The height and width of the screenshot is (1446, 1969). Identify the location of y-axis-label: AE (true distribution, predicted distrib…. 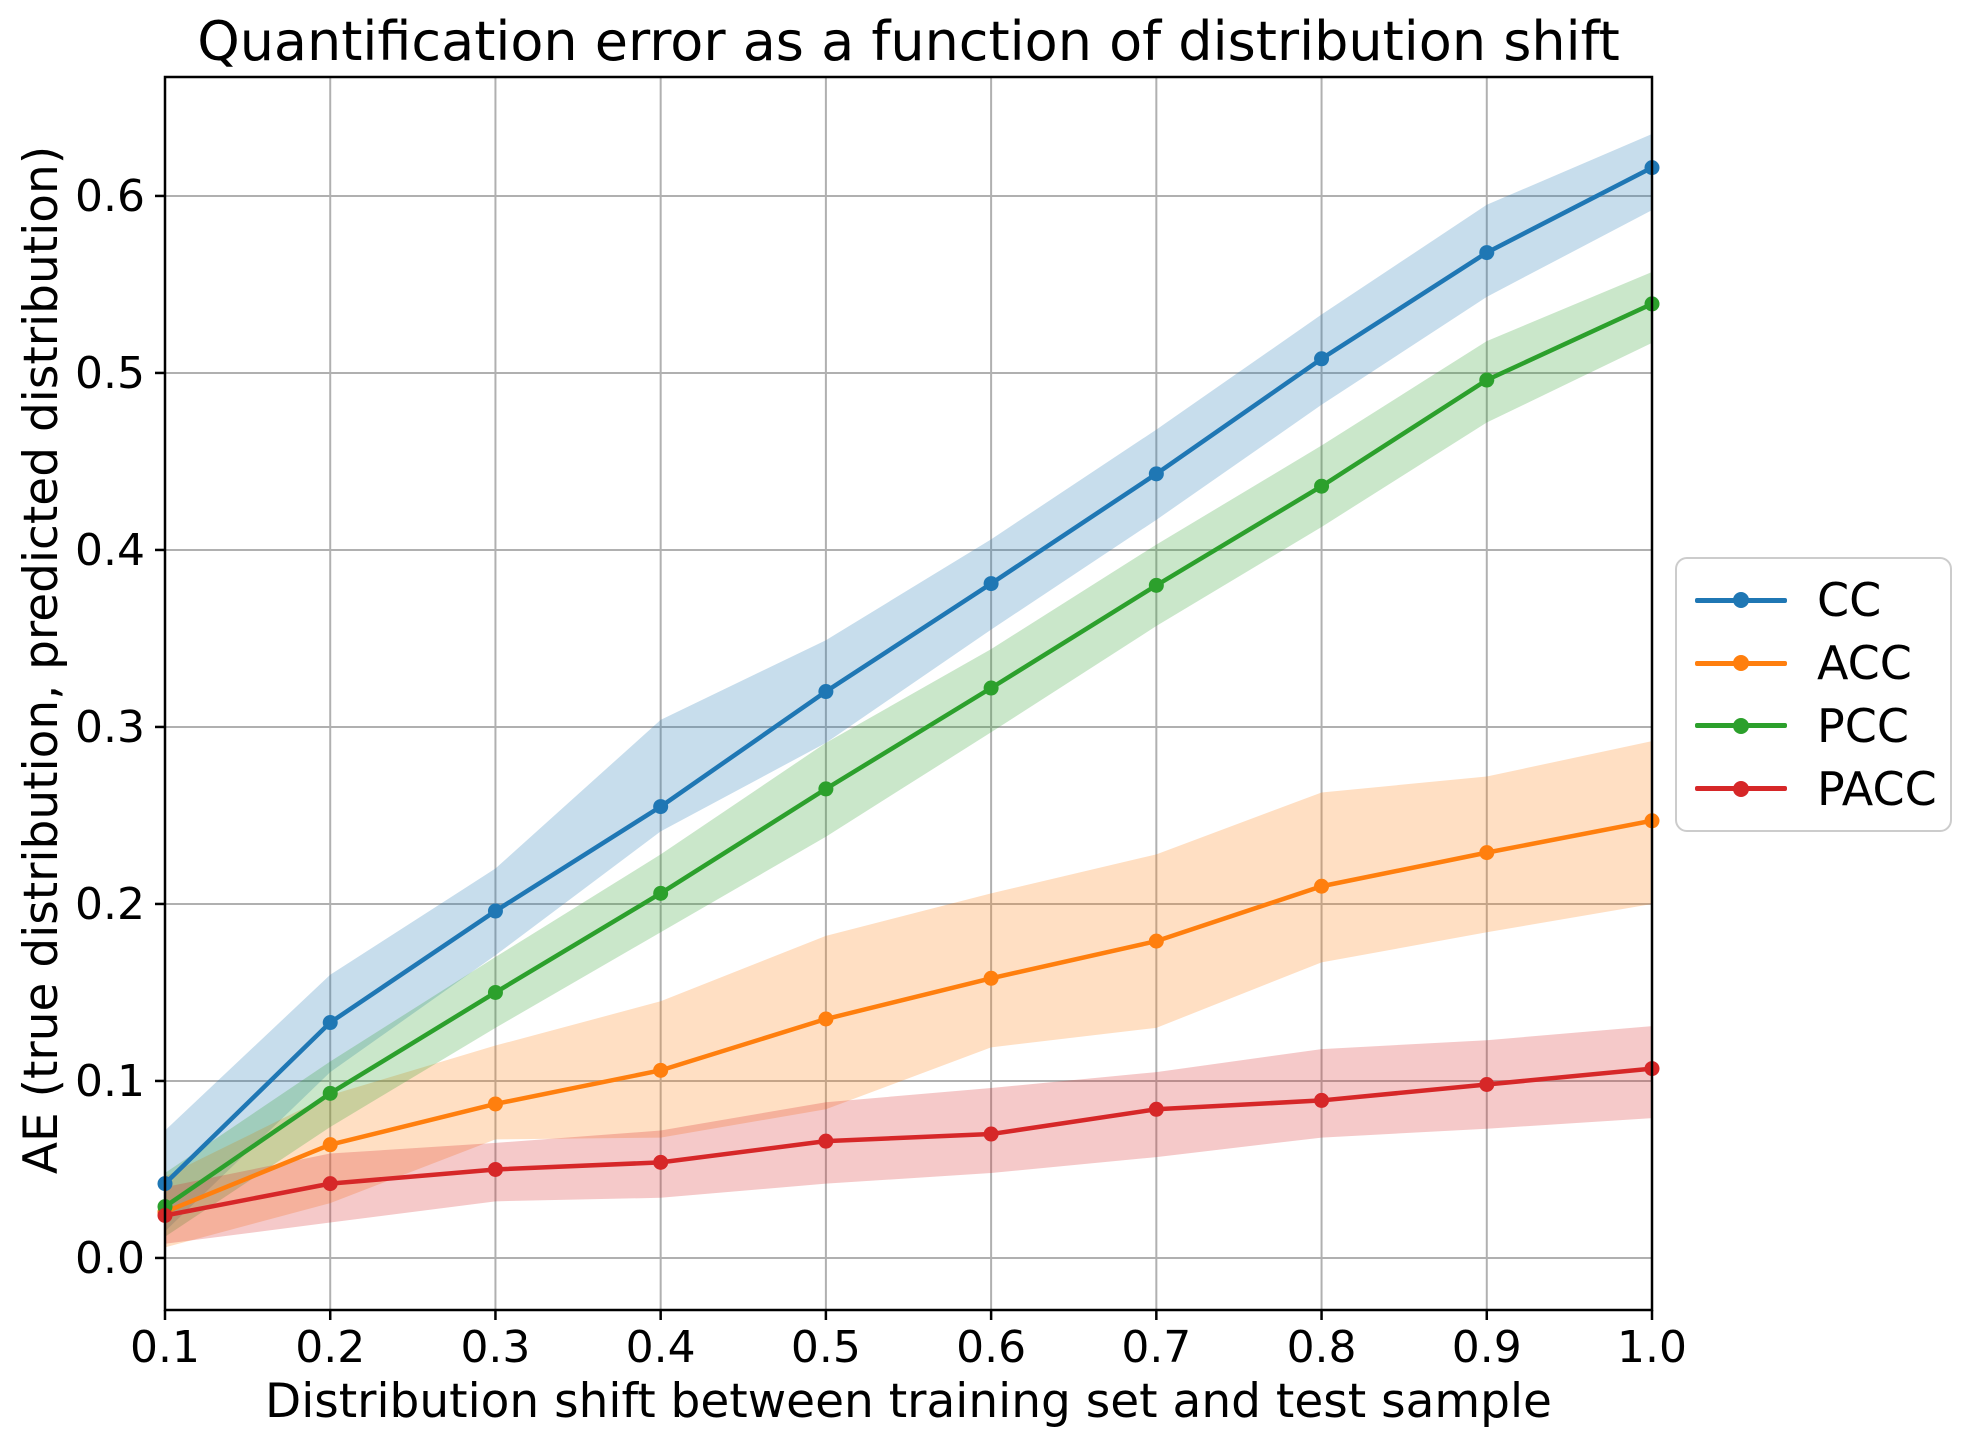
(41, 660).